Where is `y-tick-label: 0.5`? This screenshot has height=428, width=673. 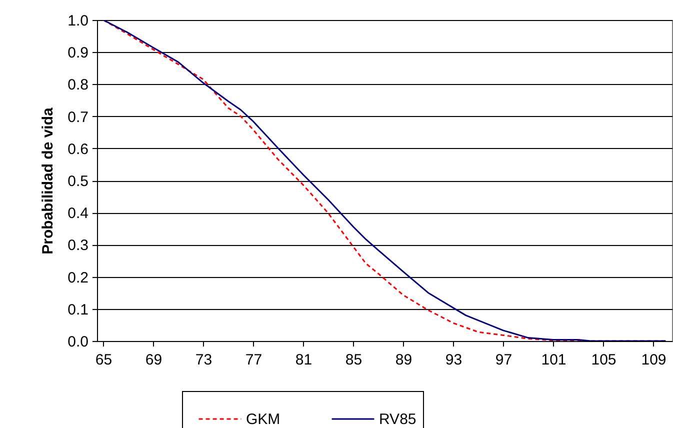
y-tick-label: 0.5 is located at coordinates (78, 181).